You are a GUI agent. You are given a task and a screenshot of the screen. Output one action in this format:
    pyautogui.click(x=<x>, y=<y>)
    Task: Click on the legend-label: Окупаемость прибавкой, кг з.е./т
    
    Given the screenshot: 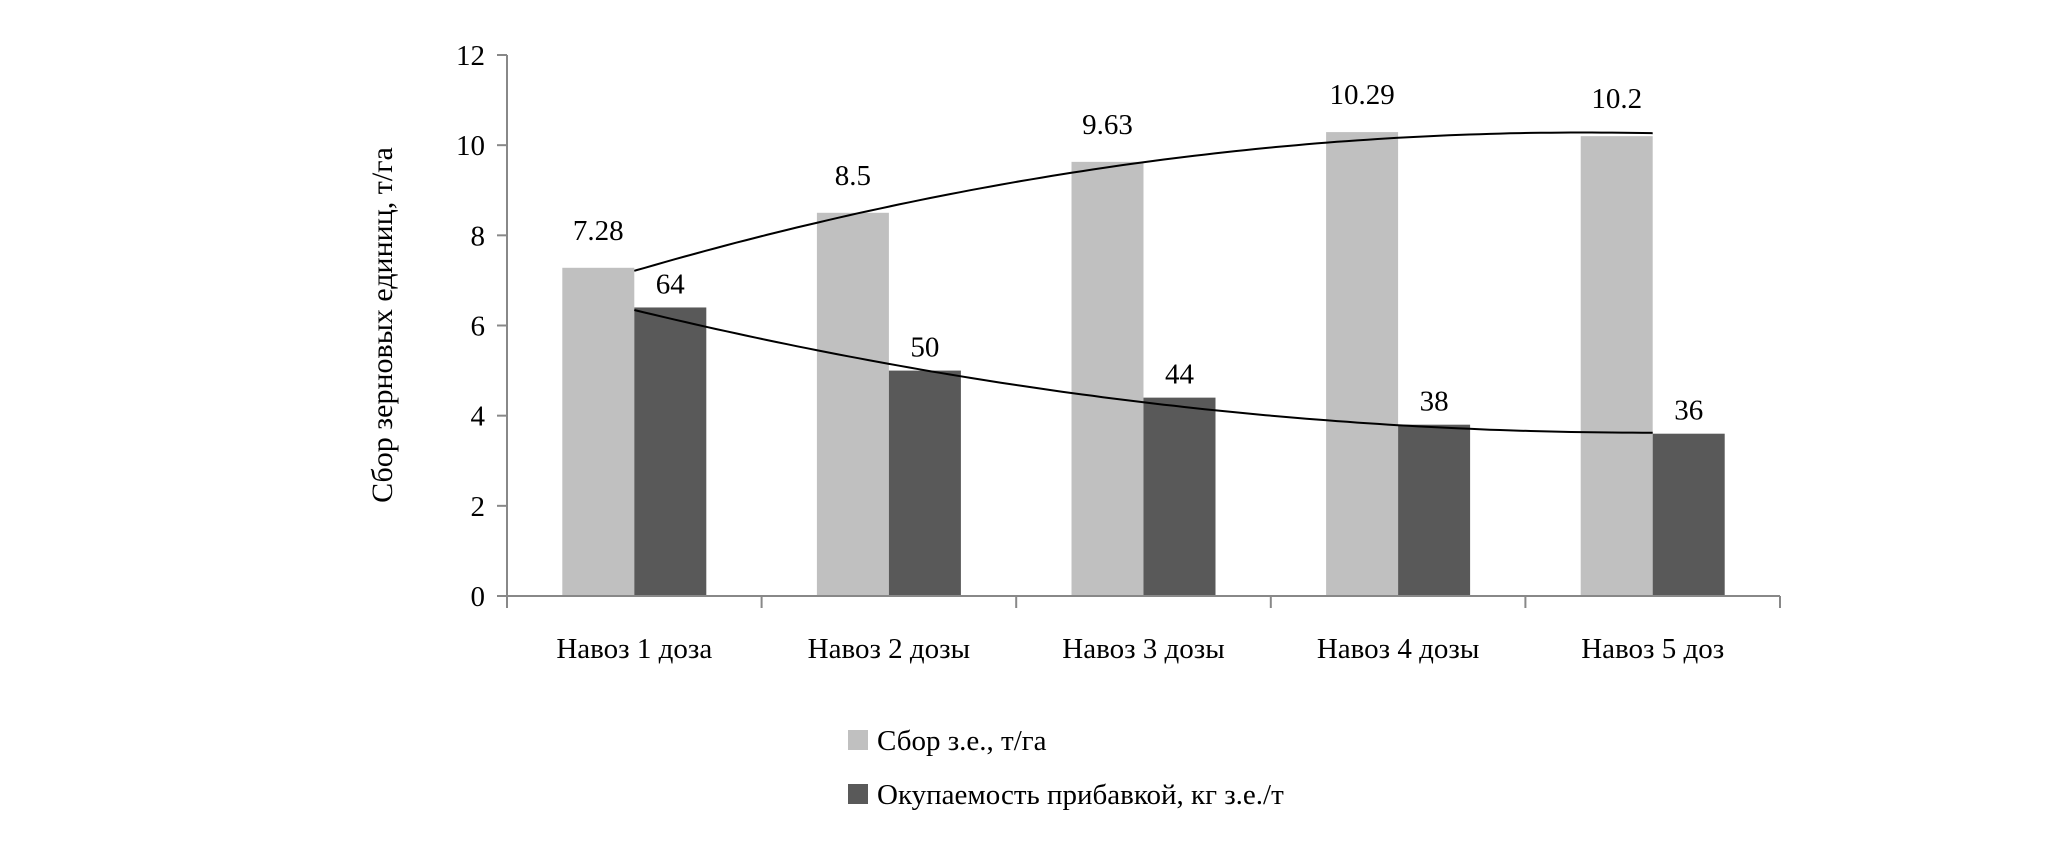 What is the action you would take?
    pyautogui.click(x=1080, y=795)
    